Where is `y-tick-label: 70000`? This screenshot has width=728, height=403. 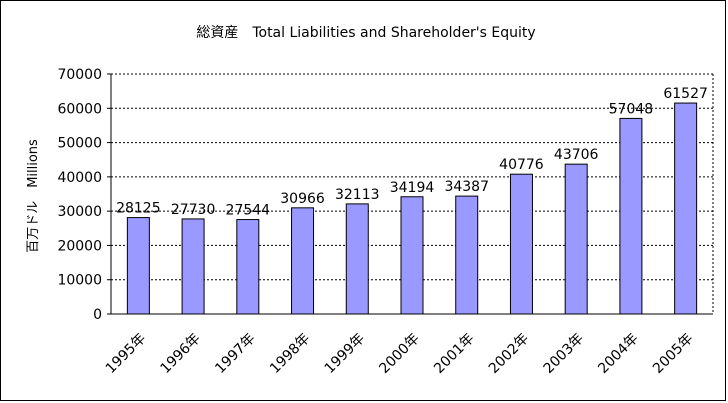 y-tick-label: 70000 is located at coordinates (79, 75).